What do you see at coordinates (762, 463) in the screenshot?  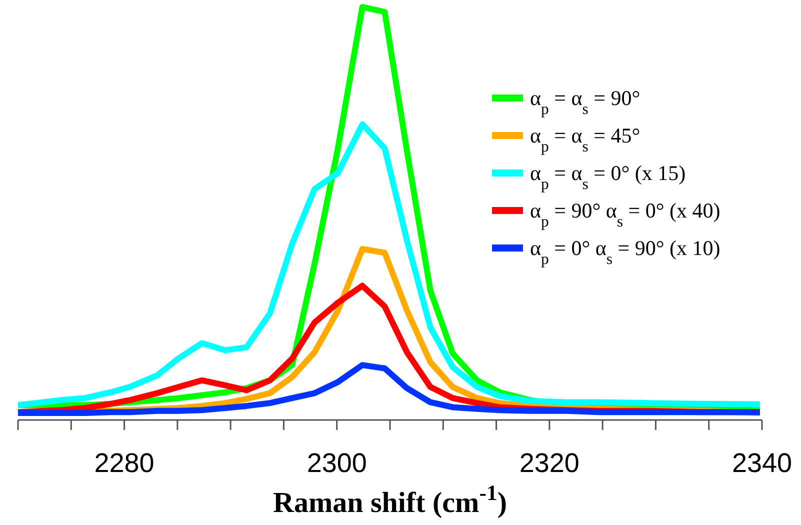 I see `x-tick-label: 2340` at bounding box center [762, 463].